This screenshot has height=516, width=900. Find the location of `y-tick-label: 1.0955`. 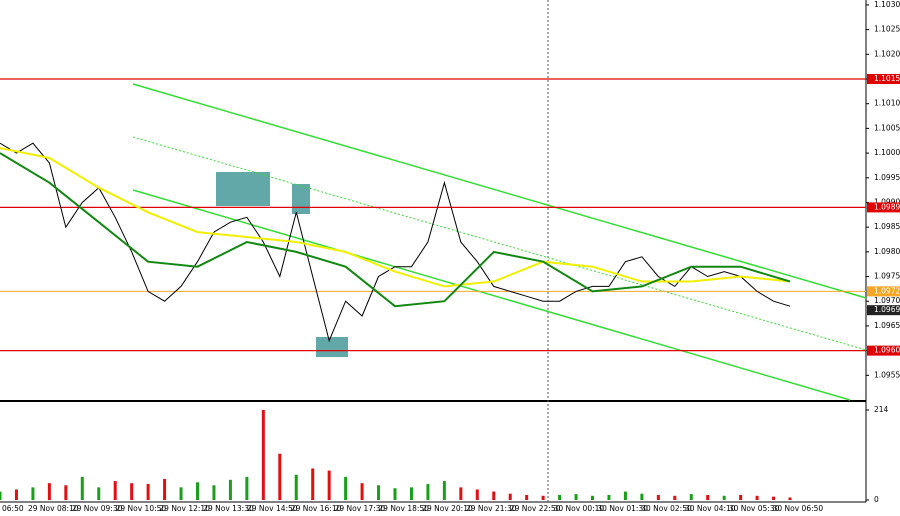

y-tick-label: 1.0955 is located at coordinates (887, 374).